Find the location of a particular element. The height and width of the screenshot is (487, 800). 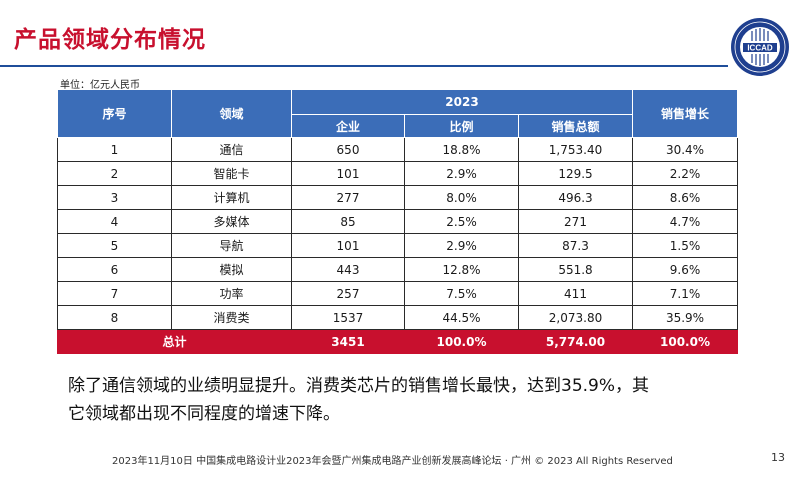

cell-no: 2 is located at coordinates (114, 173).